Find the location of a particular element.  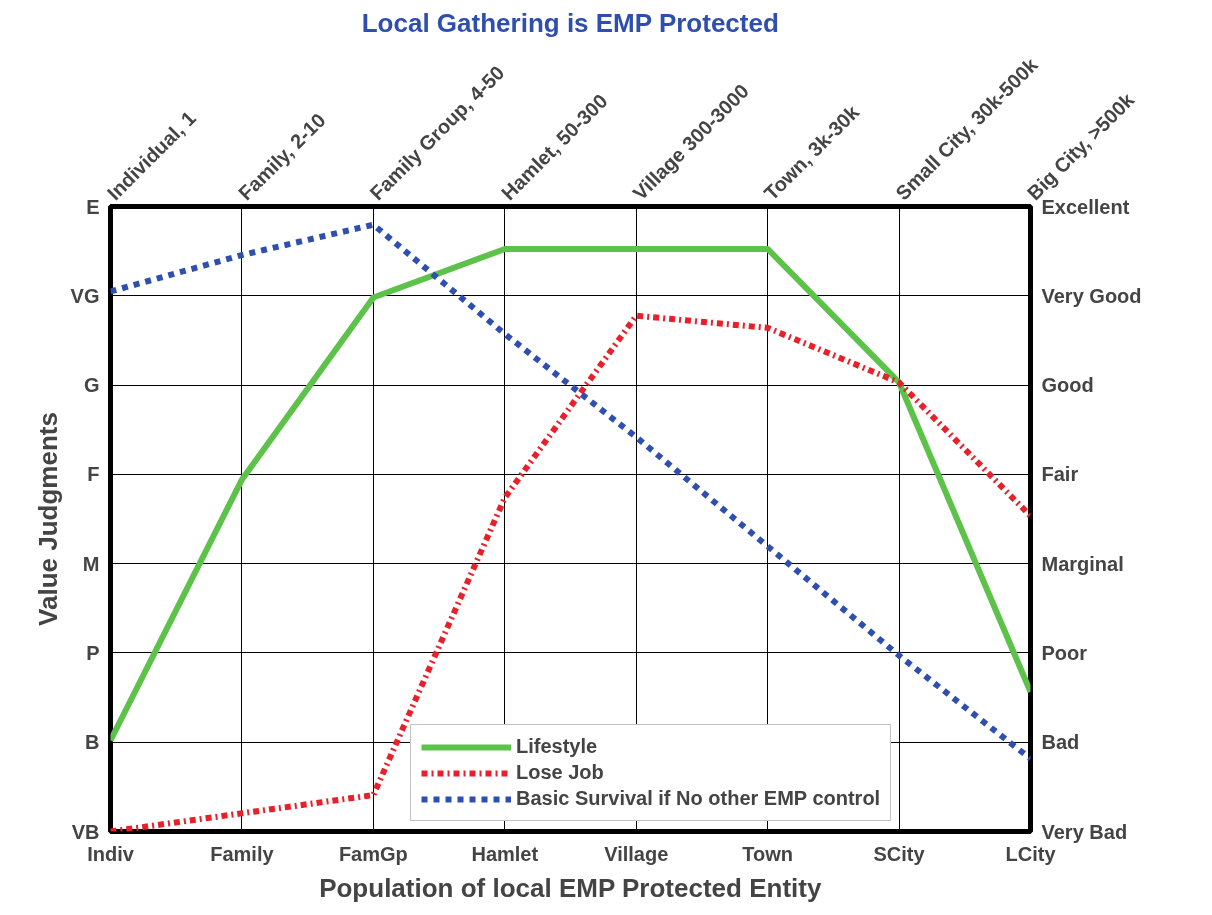

chart-title: Local Gathering is EMP Protected is located at coordinates (570, 22).